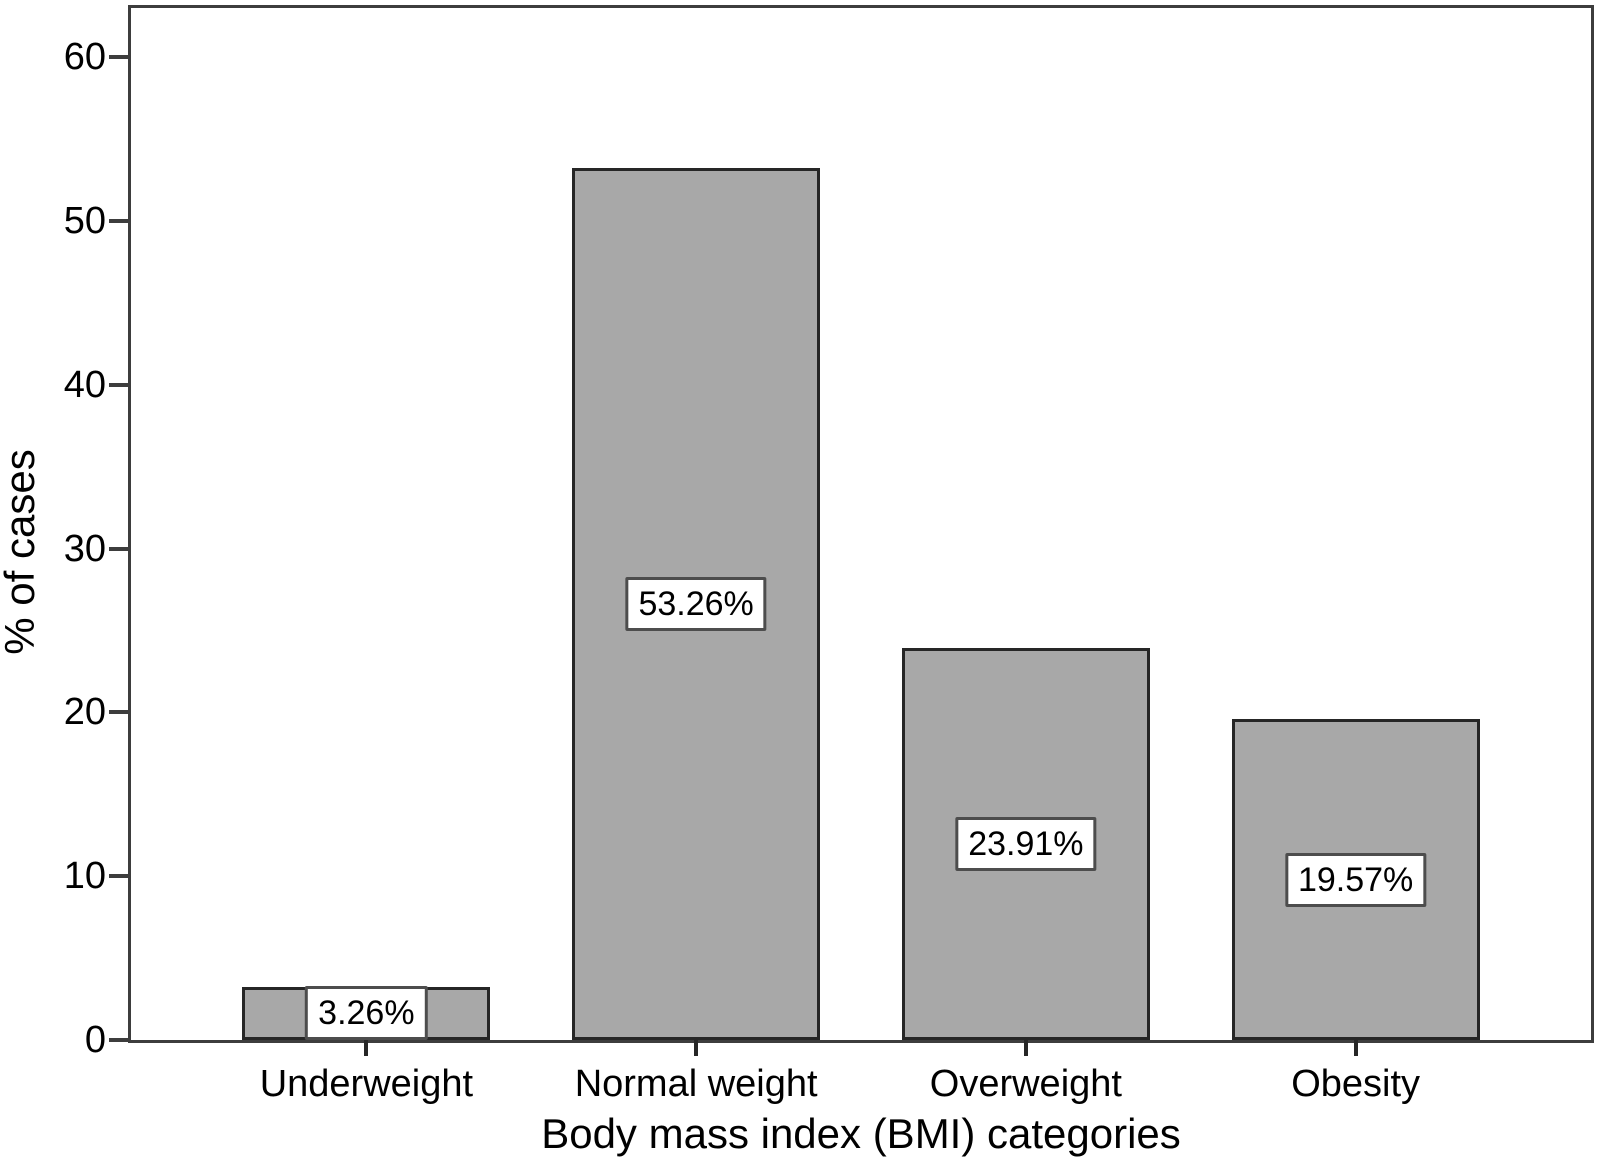 The image size is (1600, 1171). Describe the element at coordinates (1355, 879) in the screenshot. I see `bar-value-label: 19.57%` at that location.